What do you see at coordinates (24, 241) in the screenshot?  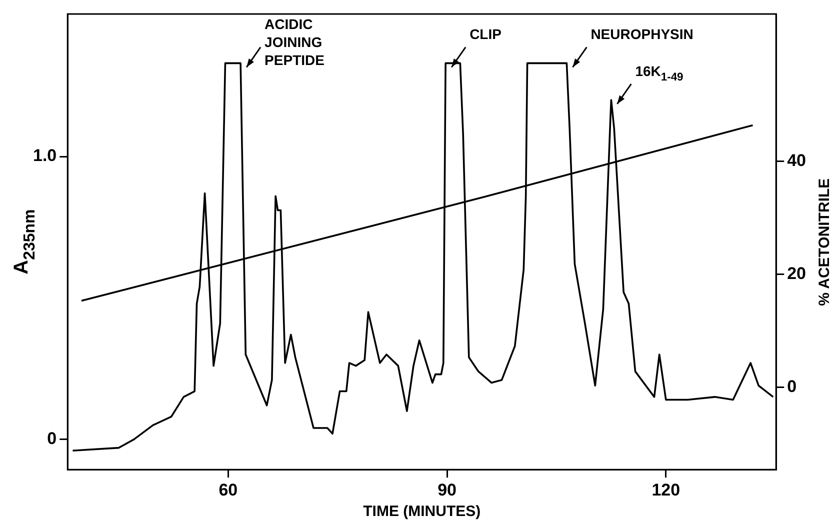 I see `y-axis-title: A235nm` at bounding box center [24, 241].